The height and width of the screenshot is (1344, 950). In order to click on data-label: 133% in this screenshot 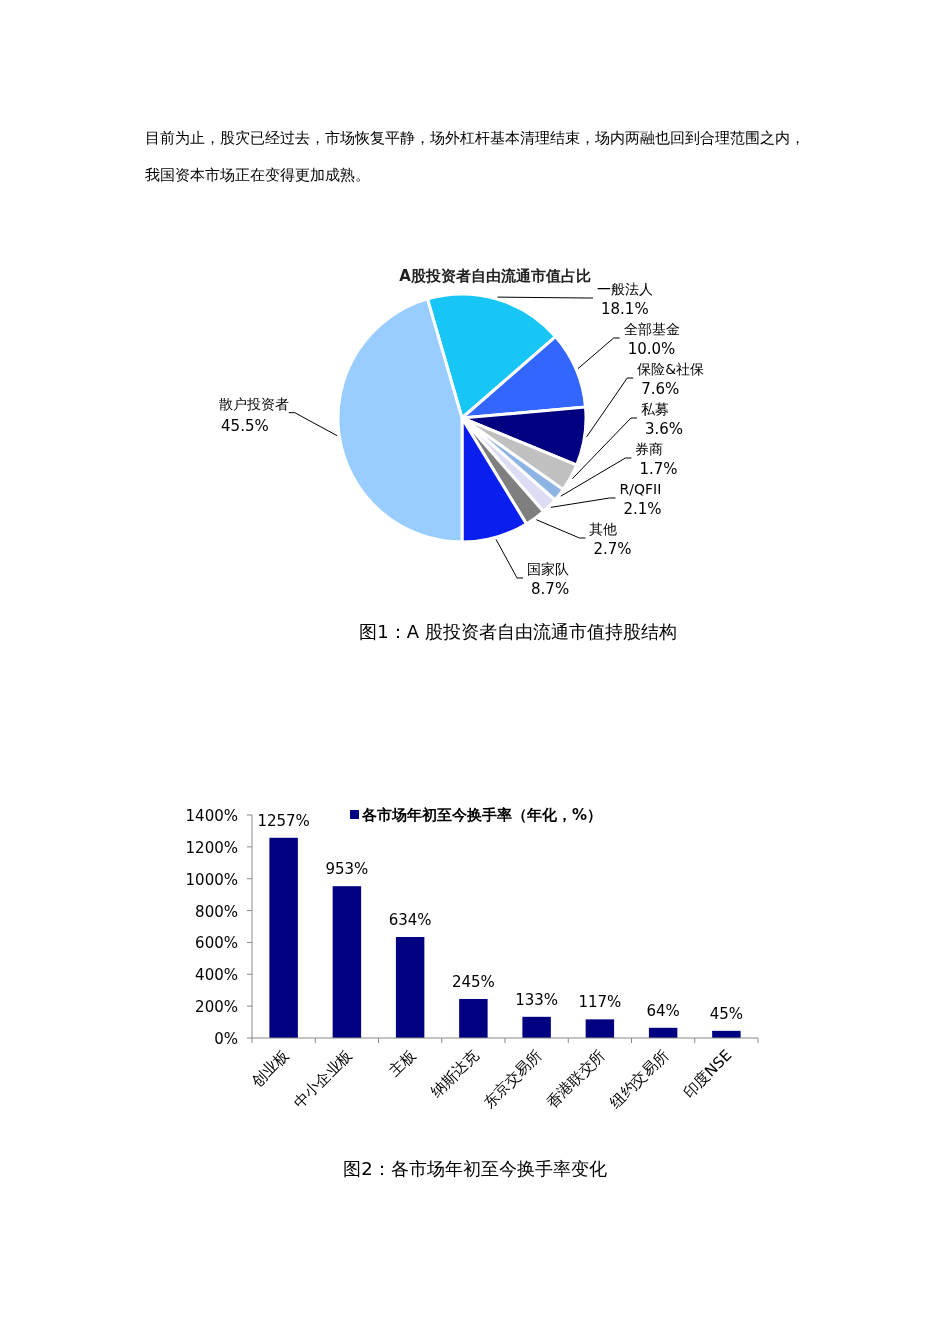, I will do `click(537, 999)`.